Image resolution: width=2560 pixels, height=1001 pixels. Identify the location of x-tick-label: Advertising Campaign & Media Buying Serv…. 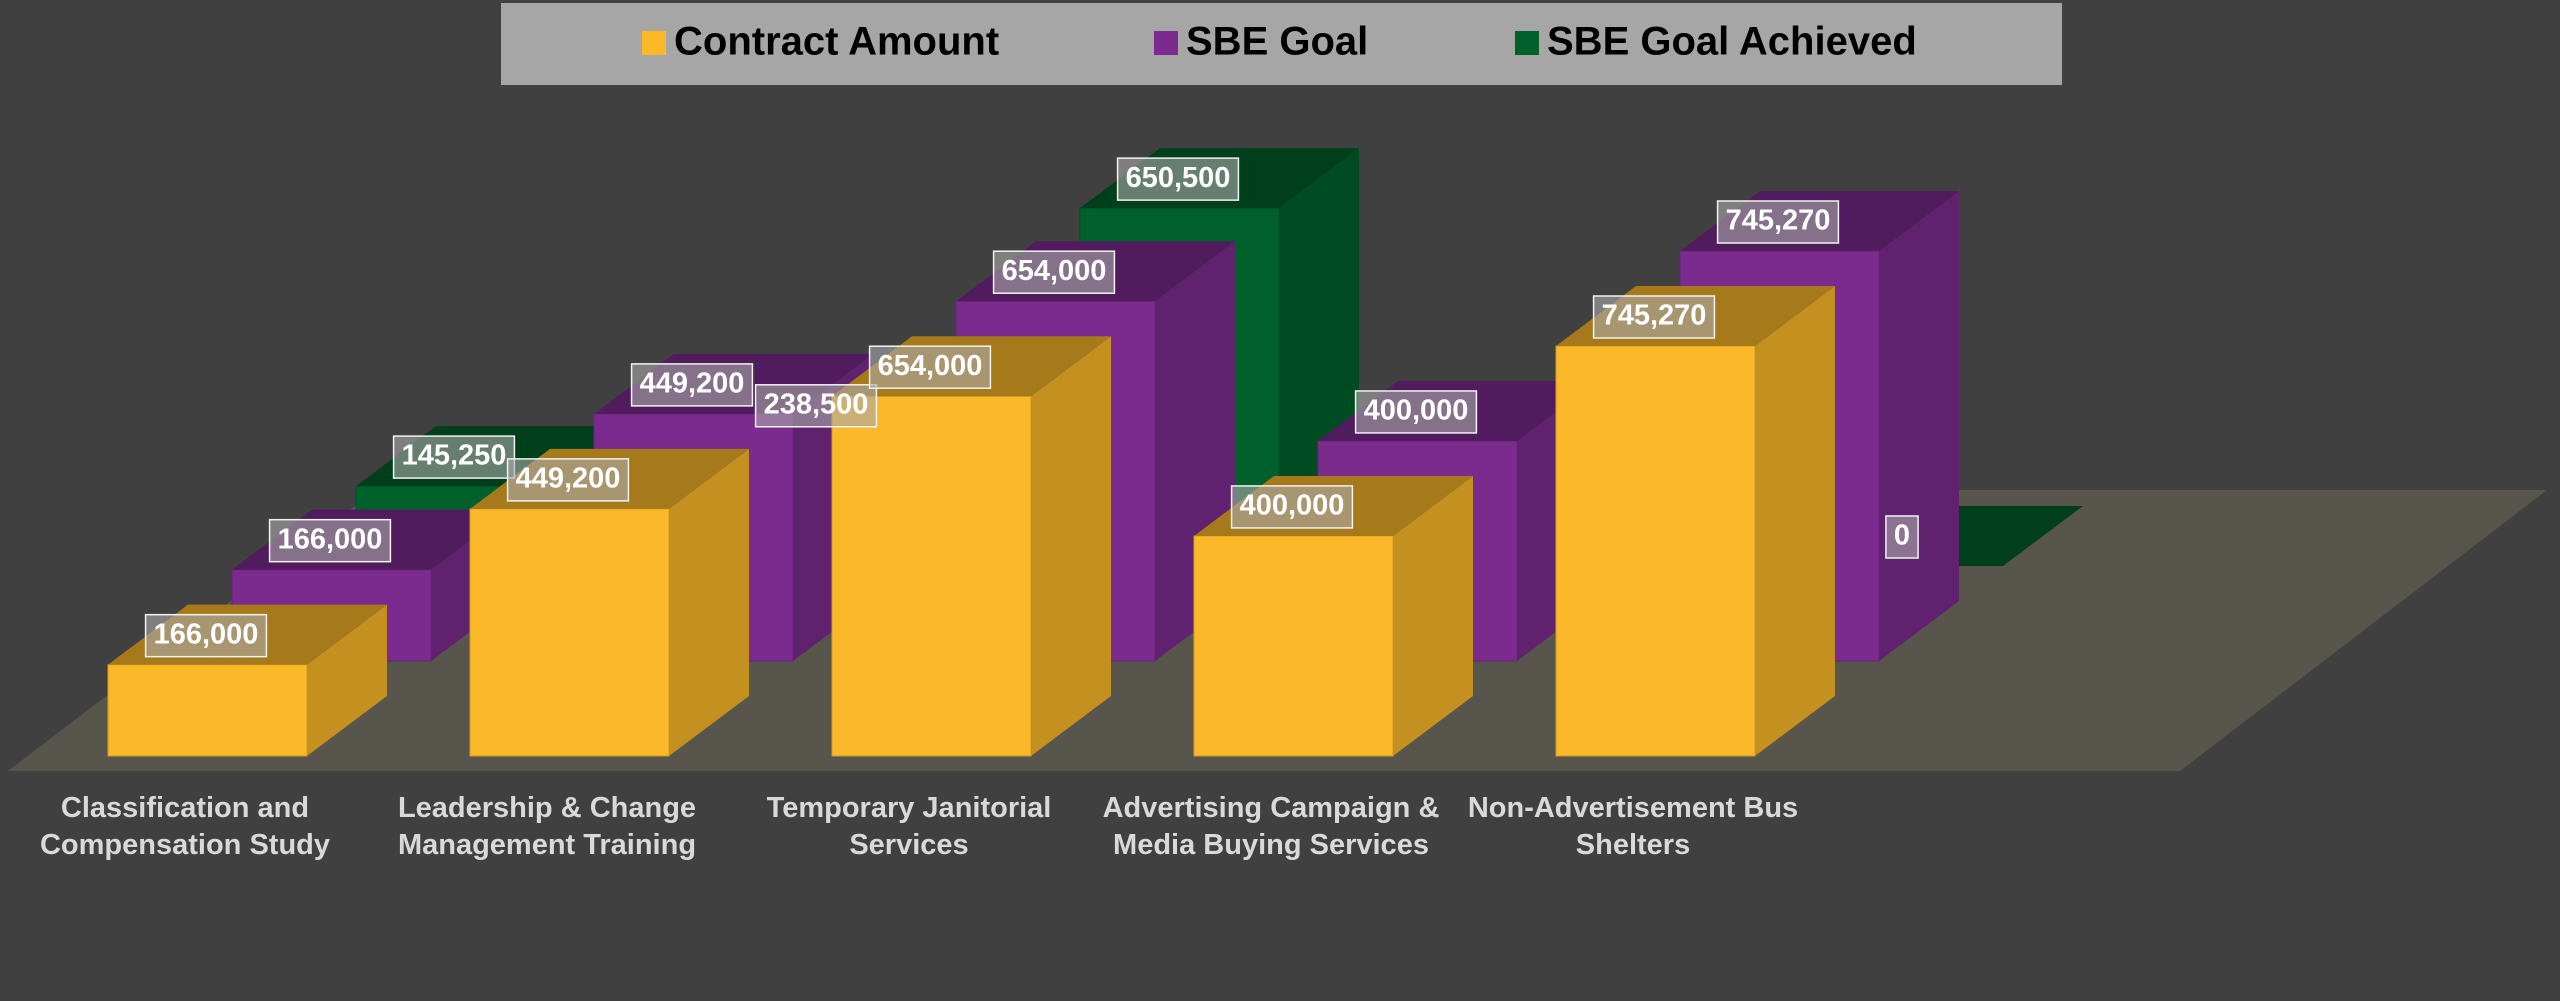
(1271, 826).